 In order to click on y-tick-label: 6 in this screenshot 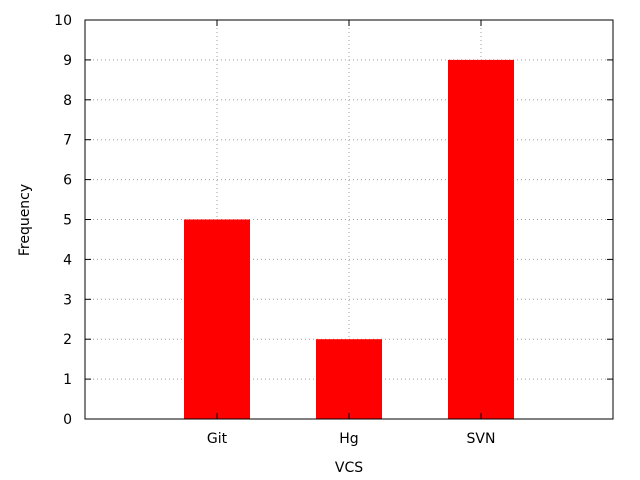, I will do `click(67, 181)`.